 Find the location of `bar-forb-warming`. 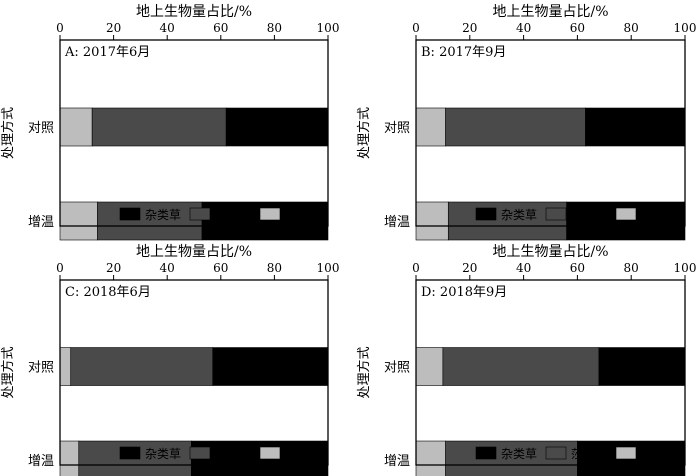

bar-forb-warming is located at coordinates (260, 458).